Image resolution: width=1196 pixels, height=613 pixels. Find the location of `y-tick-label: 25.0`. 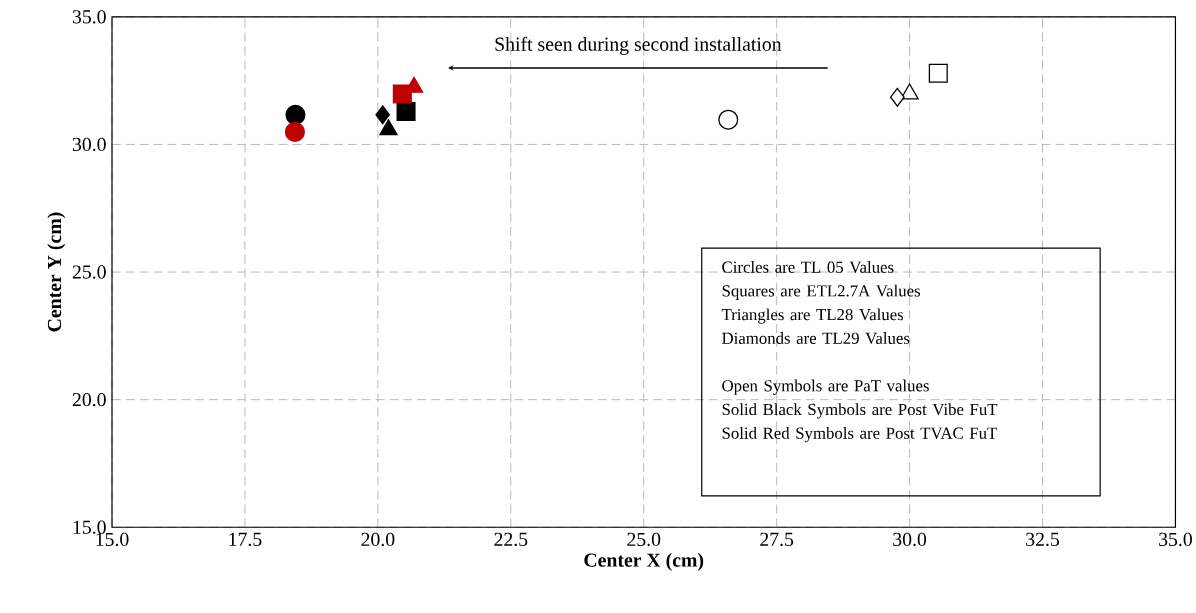

y-tick-label: 25.0 is located at coordinates (89, 272).